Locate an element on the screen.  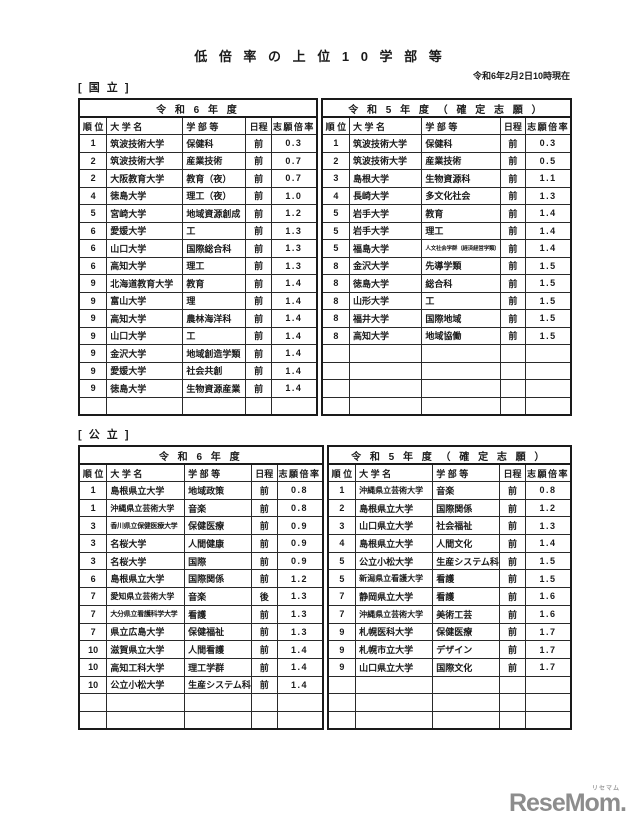
table-row: 2 筑波技術大学 産業技術前 0.5 is located at coordinates (446, 160).